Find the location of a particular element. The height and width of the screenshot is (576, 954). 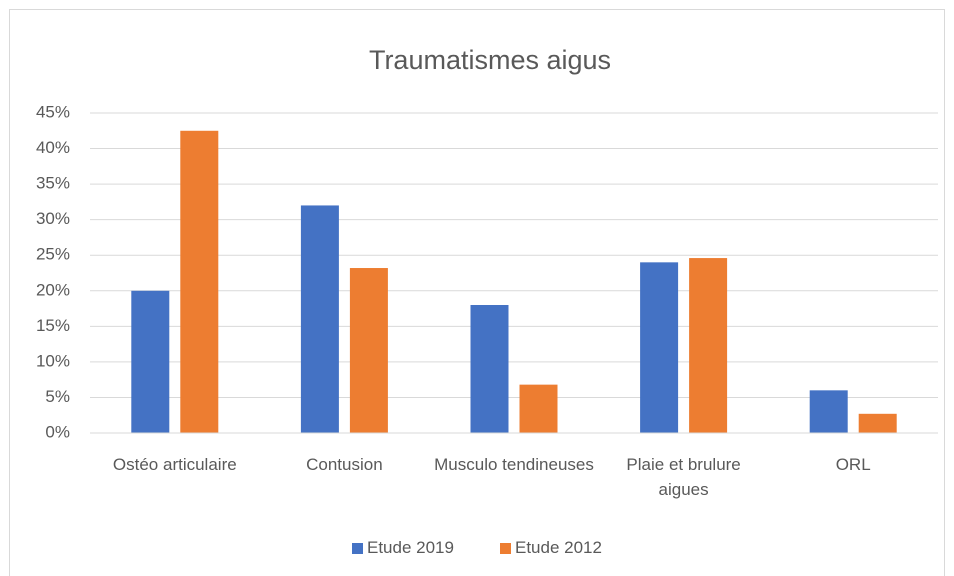

legend-label: Etude 2019 is located at coordinates (410, 547).